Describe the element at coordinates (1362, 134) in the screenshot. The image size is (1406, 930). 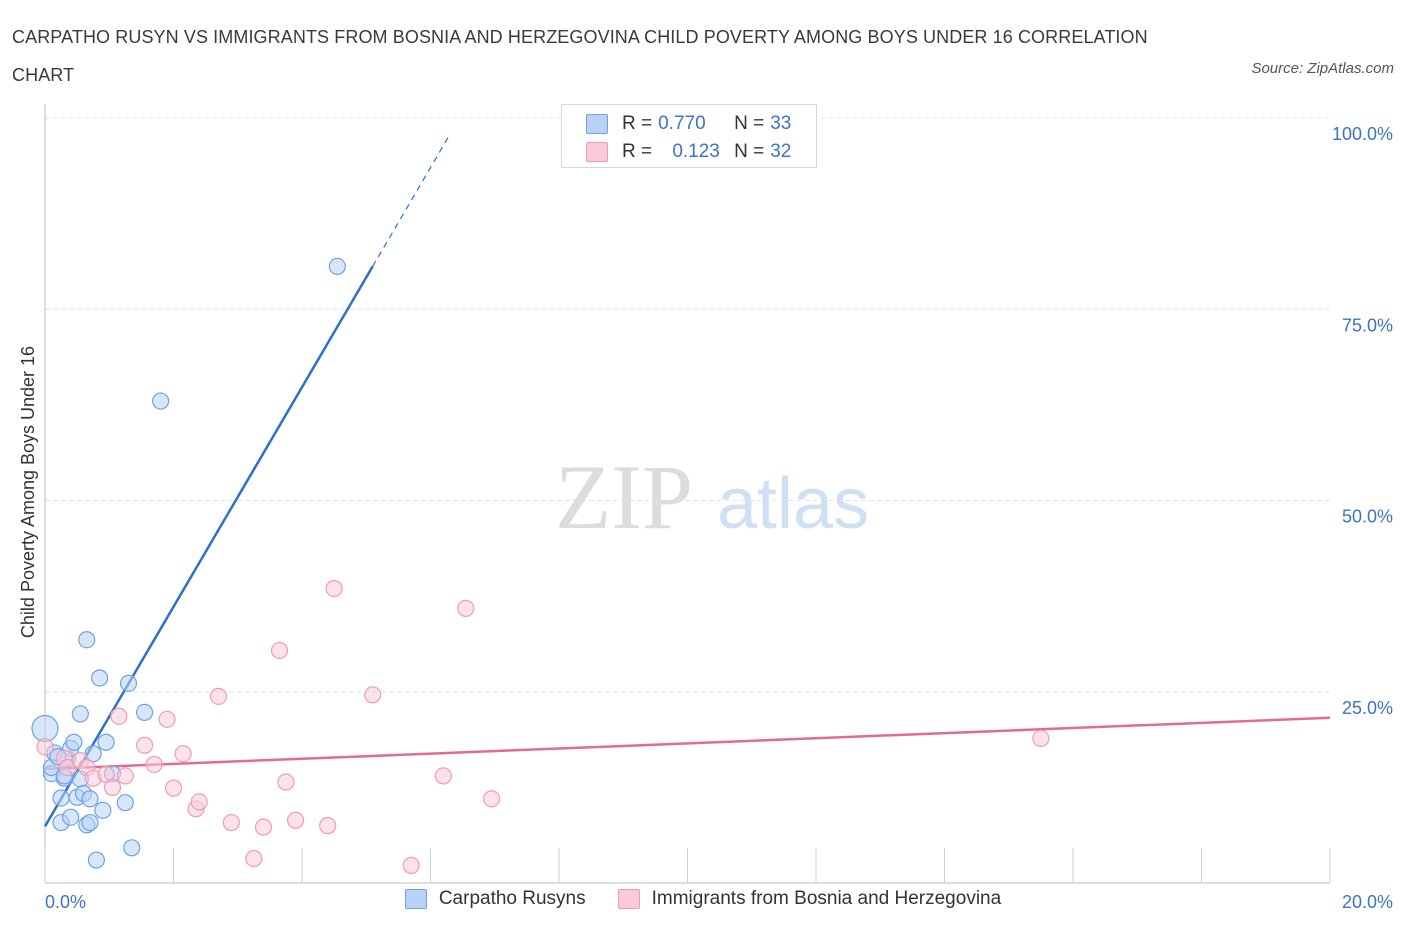
I see `y-tick-label: 100.0%` at that location.